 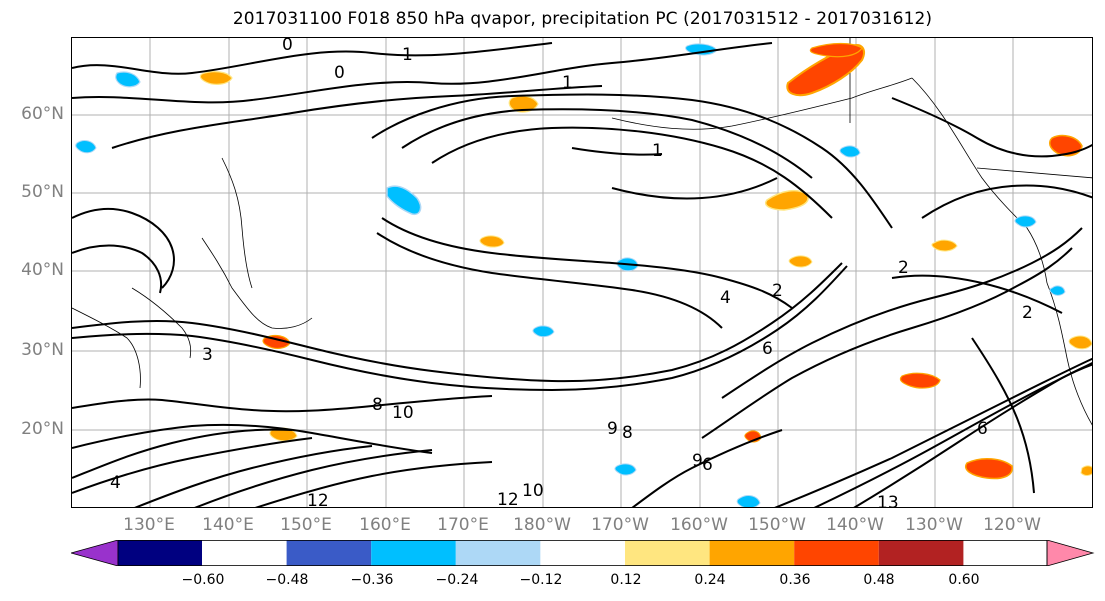 What do you see at coordinates (385, 525) in the screenshot?
I see `lon-label-160e: 160°E` at bounding box center [385, 525].